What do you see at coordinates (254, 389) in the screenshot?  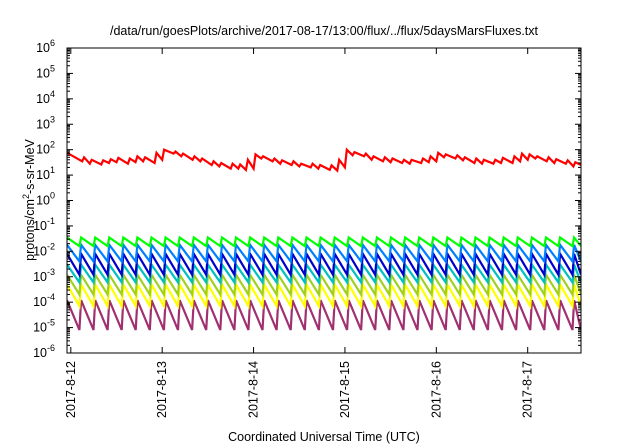 I see `x-tick-label: 2017-8-14` at bounding box center [254, 389].